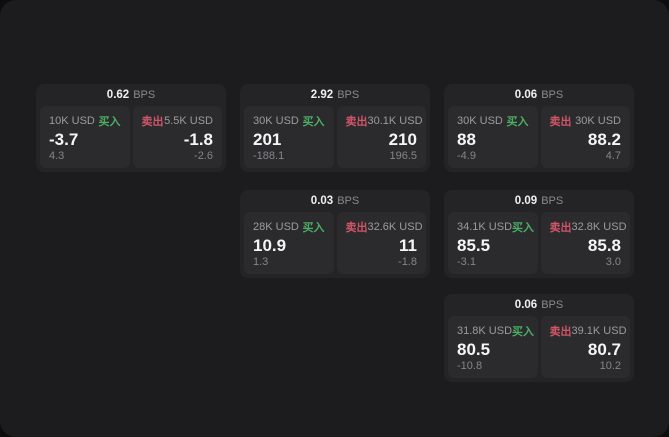  I want to click on buy-price: 88, so click(466, 139).